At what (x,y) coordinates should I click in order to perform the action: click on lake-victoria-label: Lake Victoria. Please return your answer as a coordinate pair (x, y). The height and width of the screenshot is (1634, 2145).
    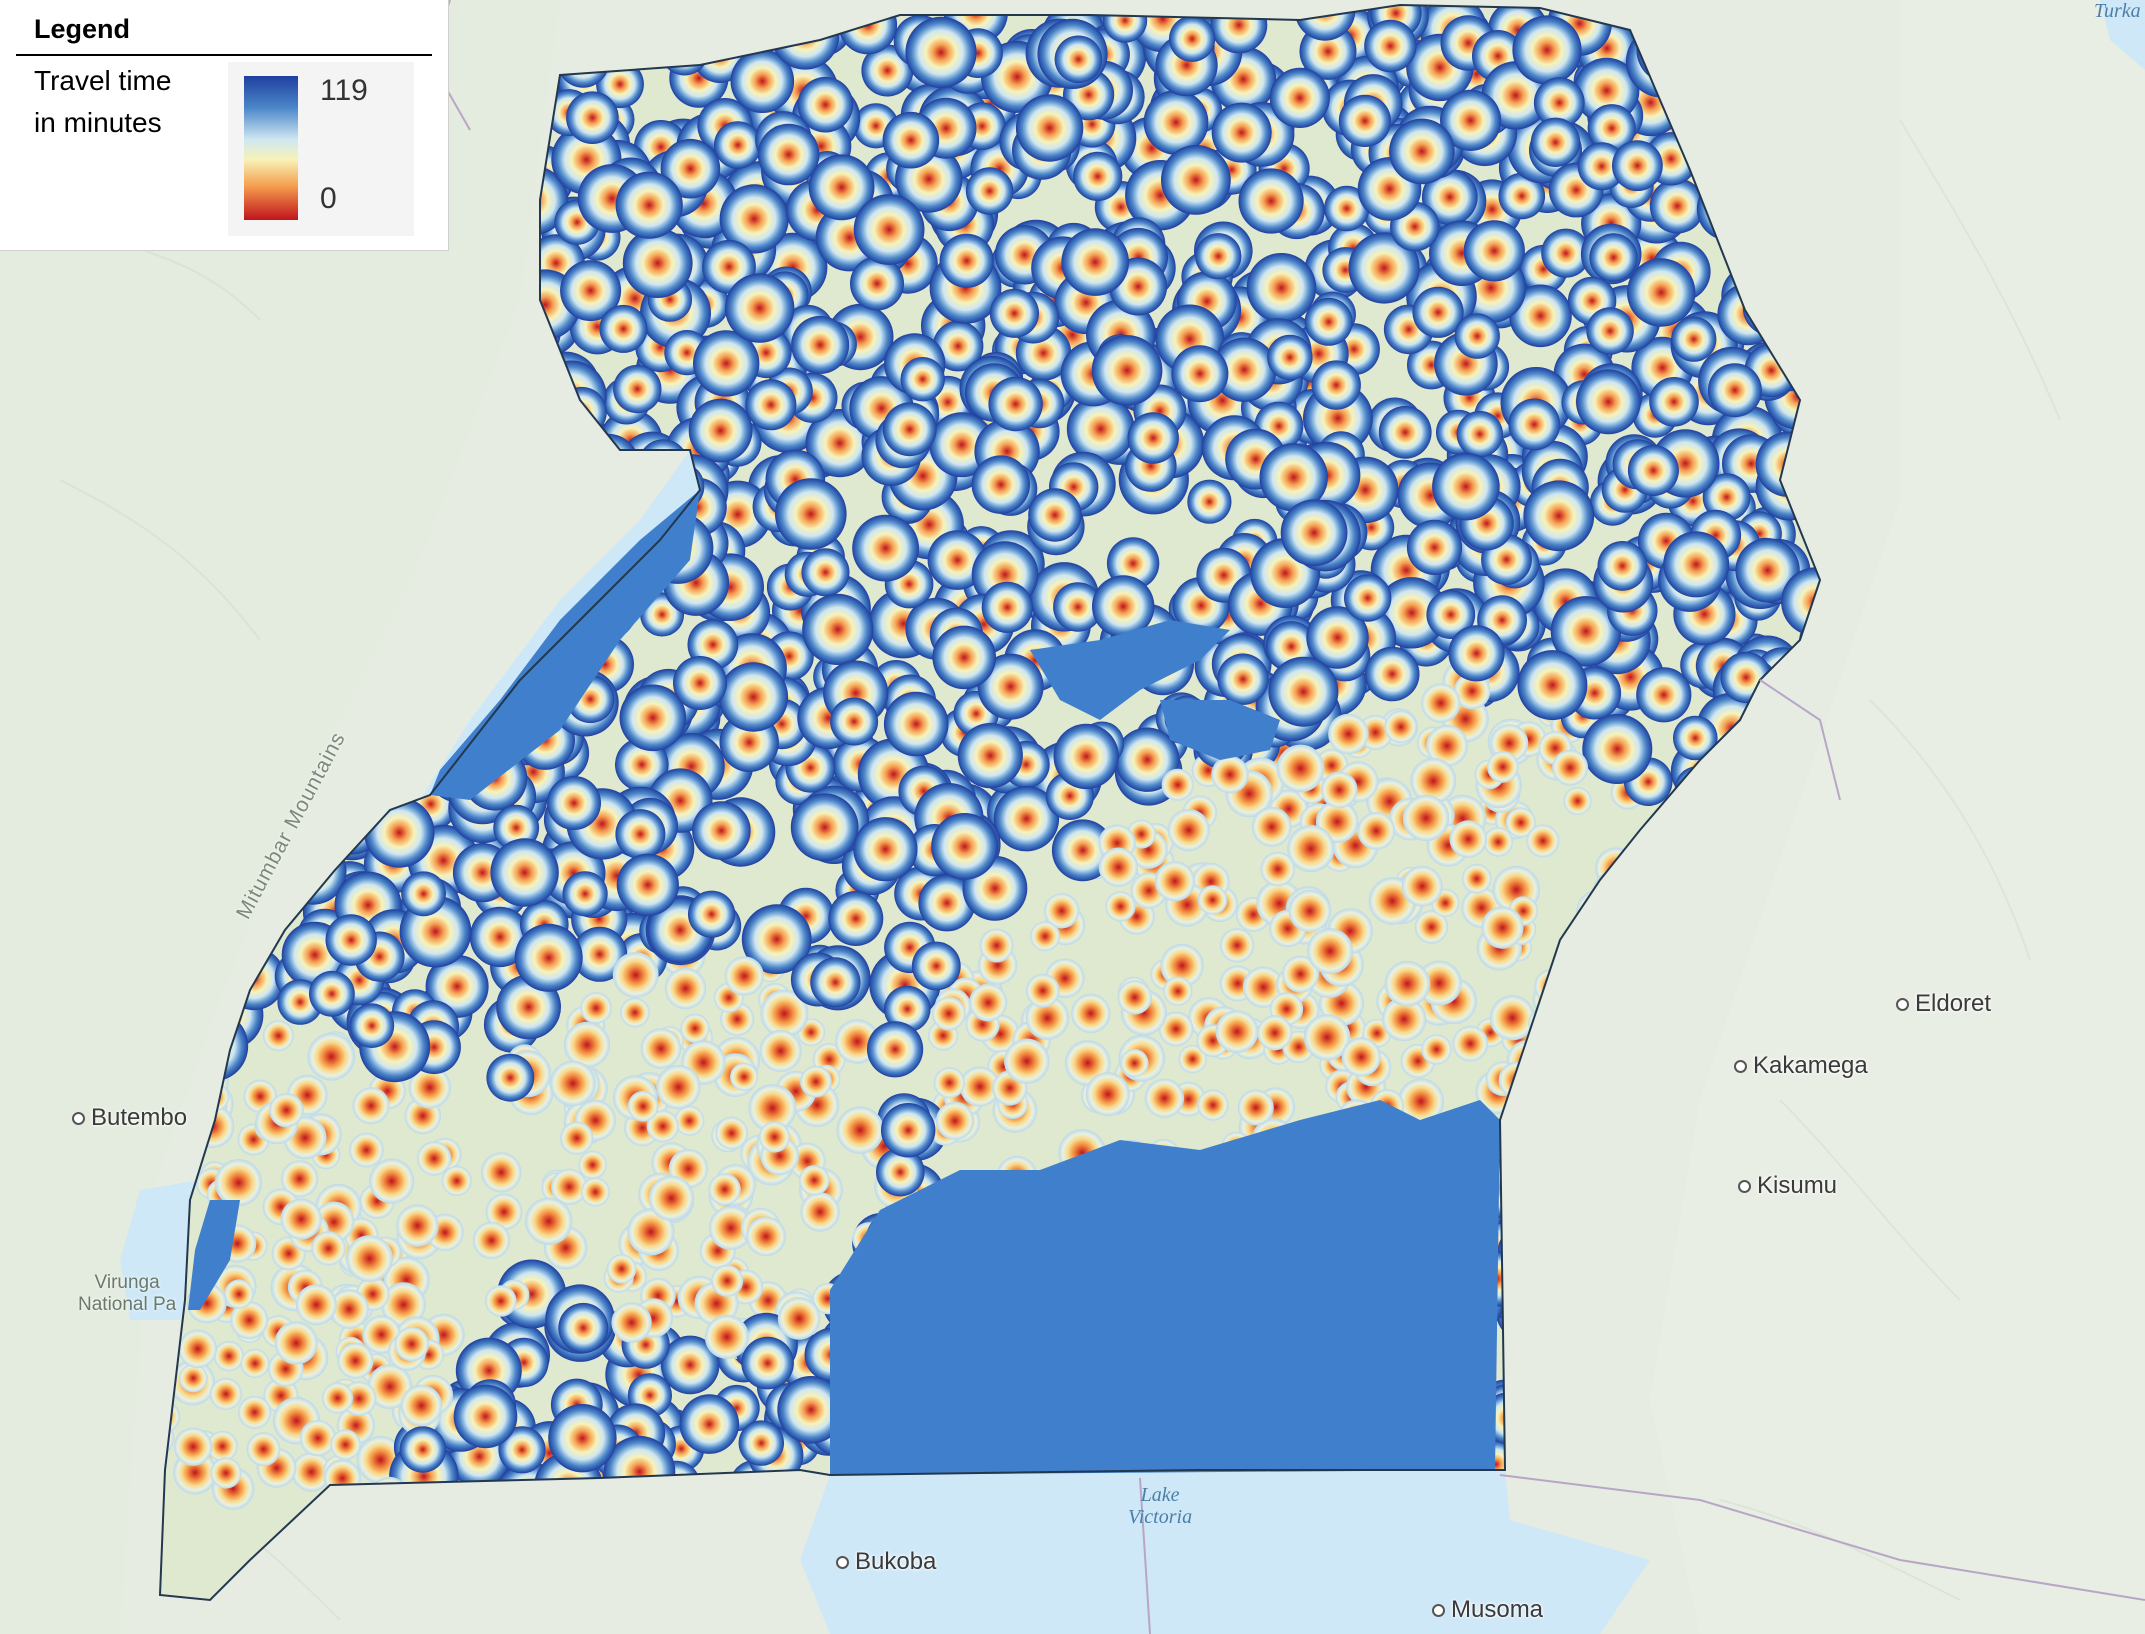
    Looking at the image, I should click on (1160, 1506).